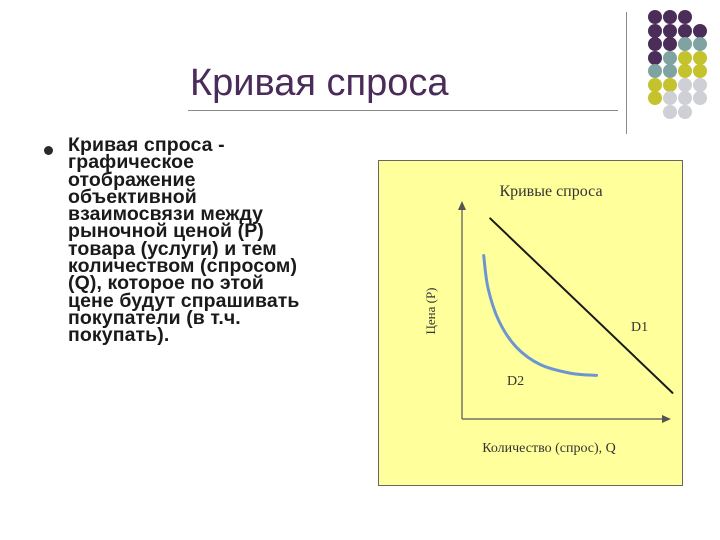 The height and width of the screenshot is (540, 720). I want to click on definition-line: количеством (спросом), so click(183, 266).